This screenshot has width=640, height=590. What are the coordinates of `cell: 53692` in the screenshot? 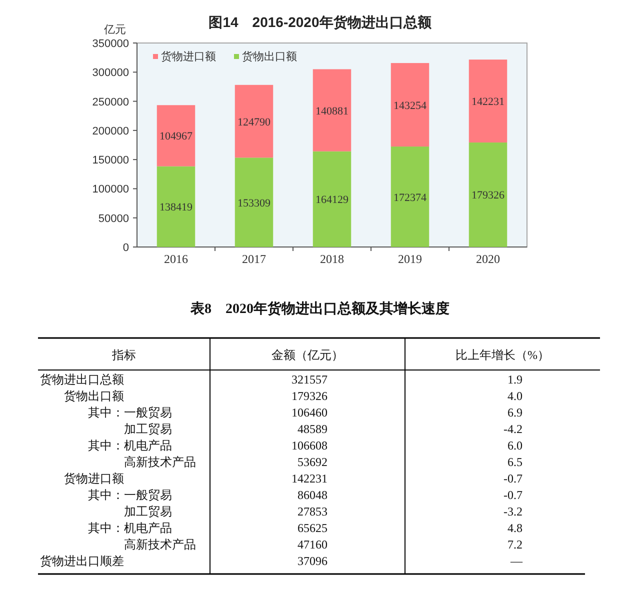 It's located at (313, 461).